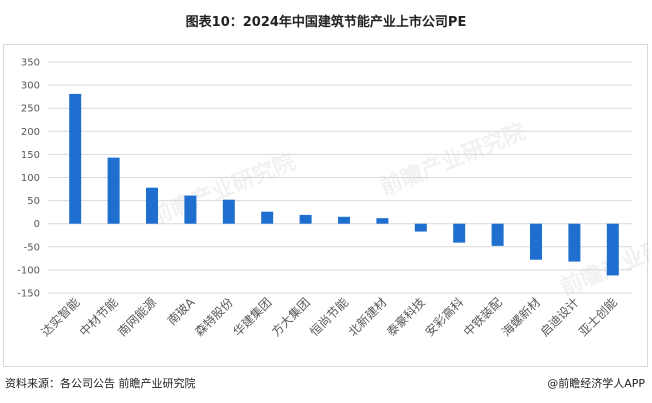 This screenshot has width=652, height=403. I want to click on y-tick-label: 300, so click(30, 86).